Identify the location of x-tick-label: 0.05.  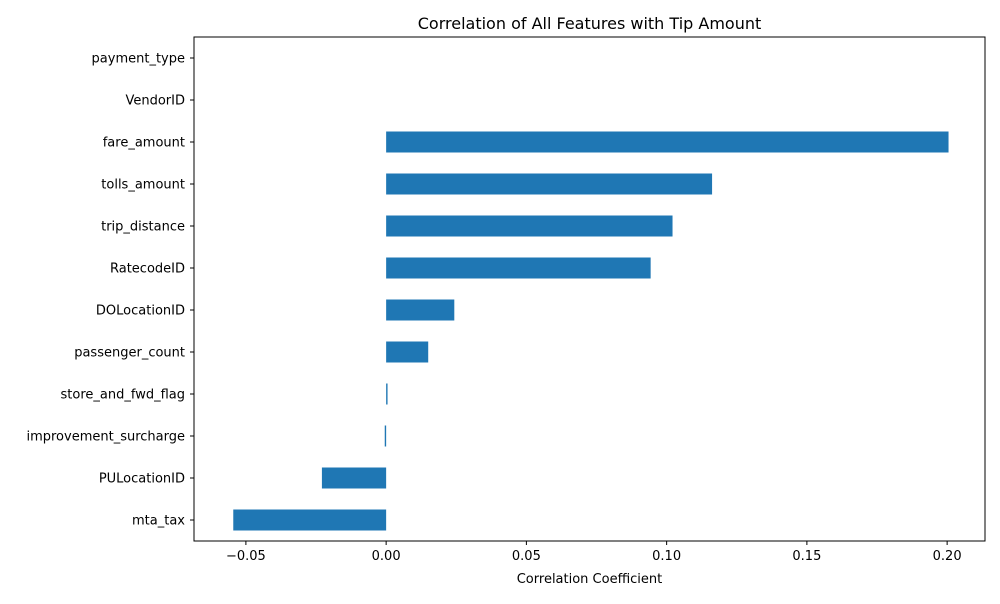
(526, 556).